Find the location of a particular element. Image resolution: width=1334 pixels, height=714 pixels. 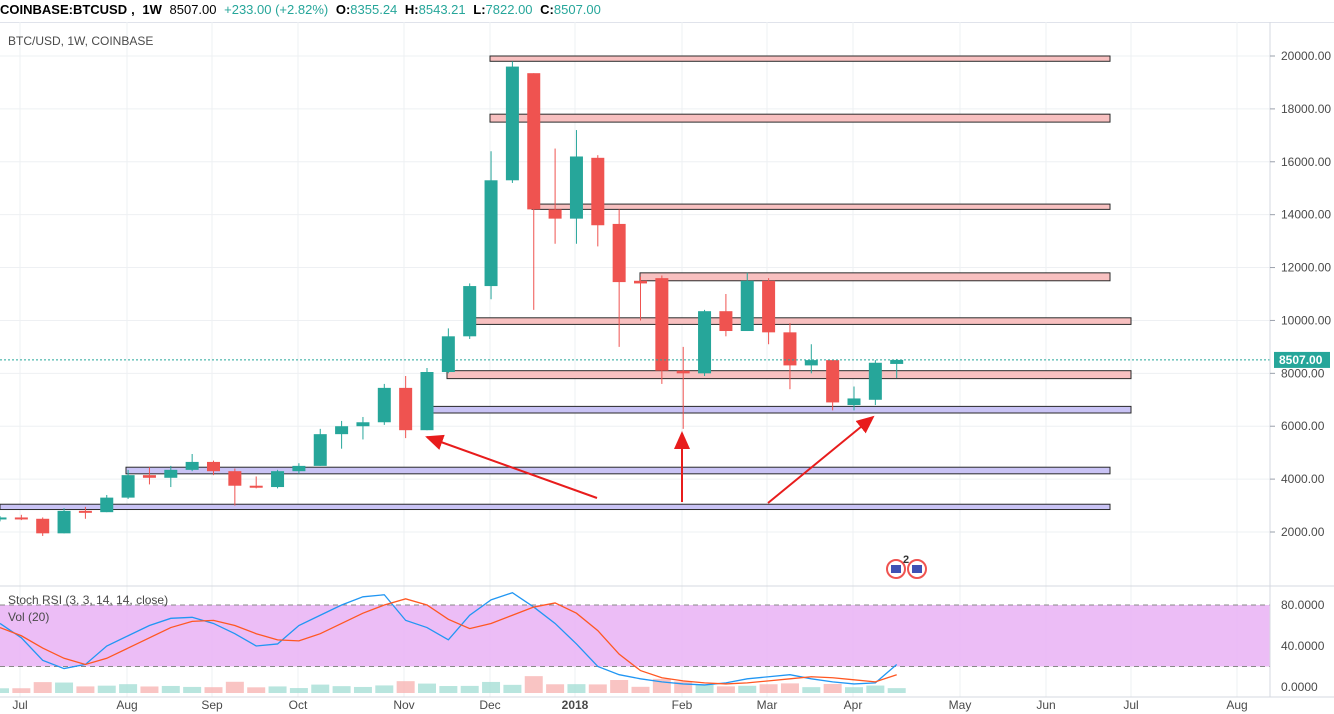

price-tick-label-8: 18000.00 is located at coordinates (1306, 109).